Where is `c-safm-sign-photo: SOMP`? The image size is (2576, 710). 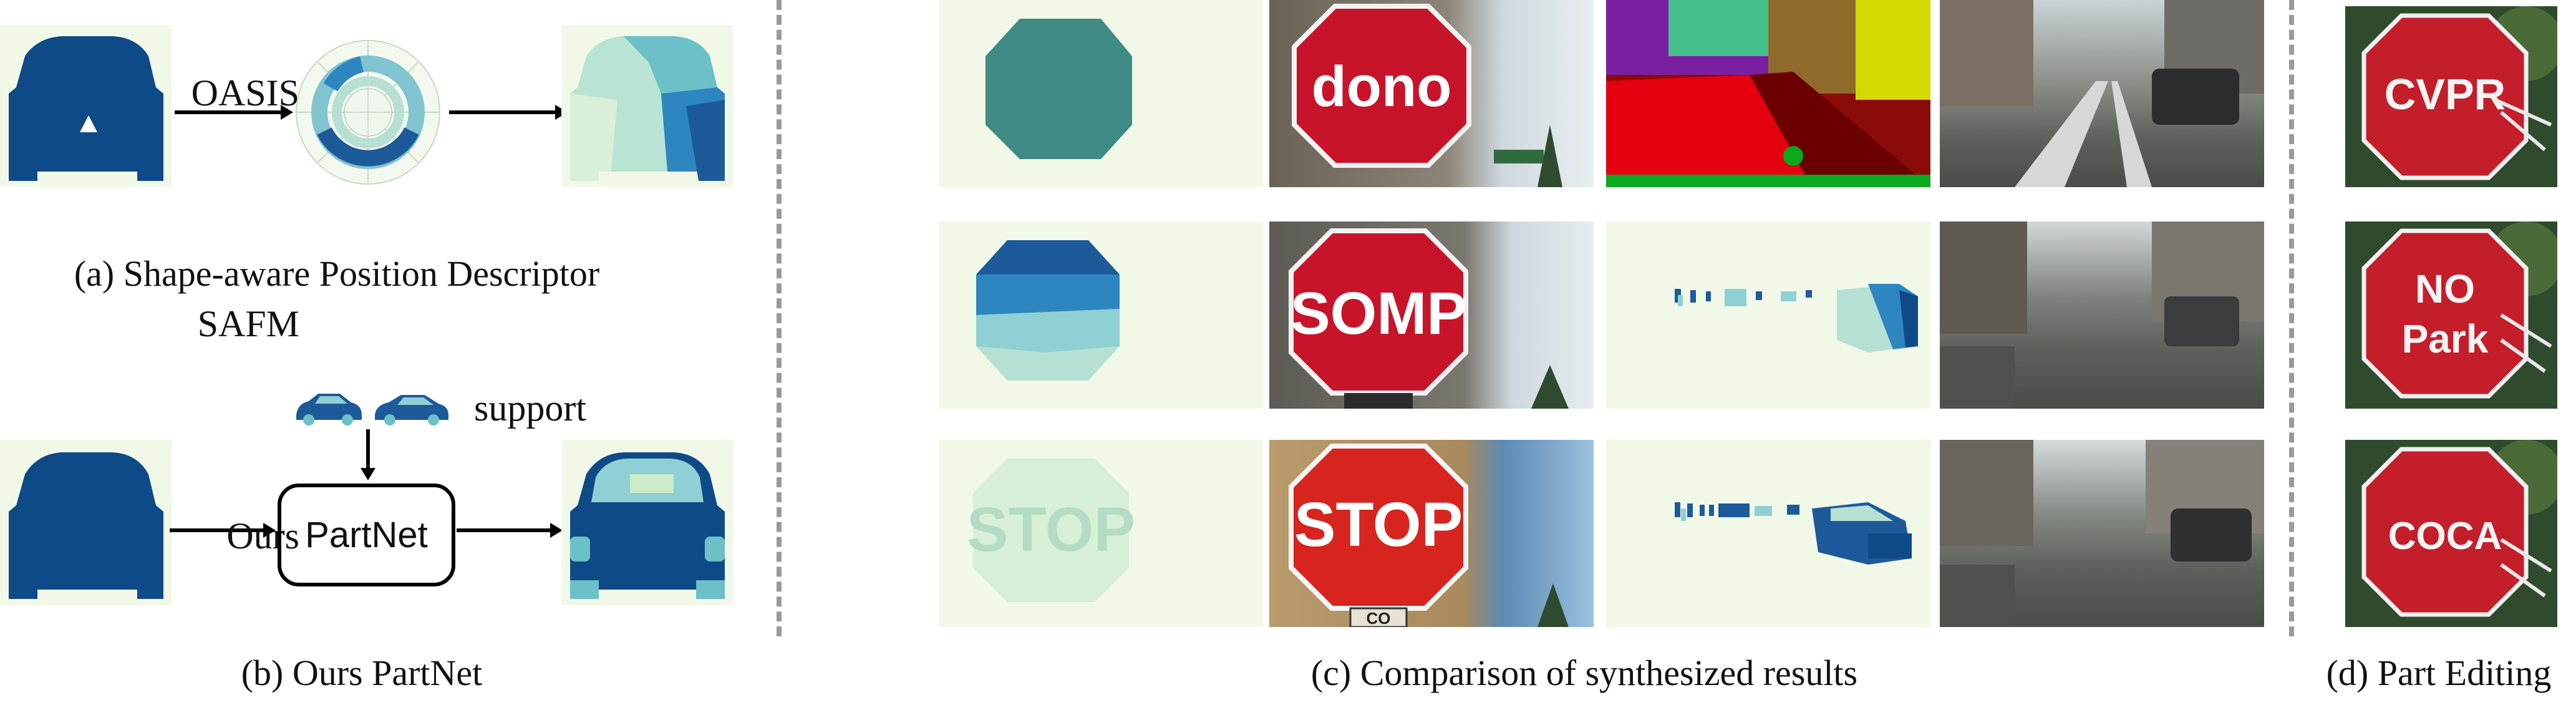 c-safm-sign-photo: SOMP is located at coordinates (1431, 315).